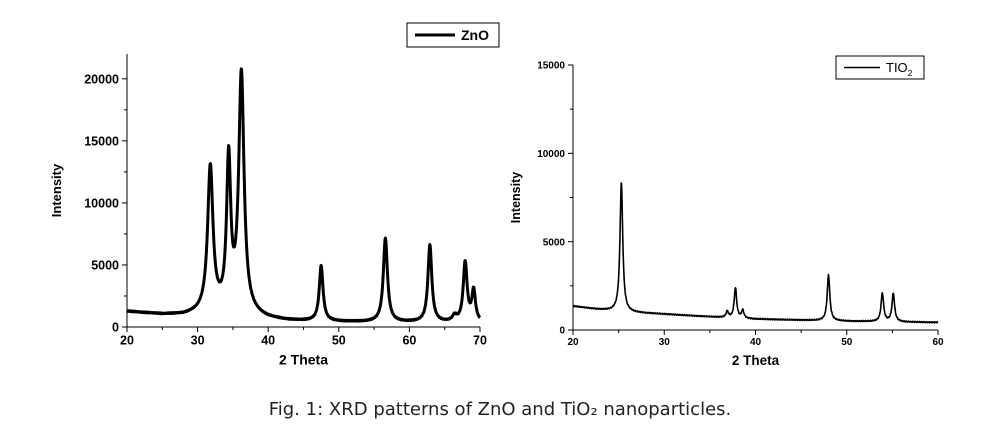 The image size is (1000, 431). Describe the element at coordinates (101, 79) in the screenshot. I see `y-tick-label: 20000` at that location.